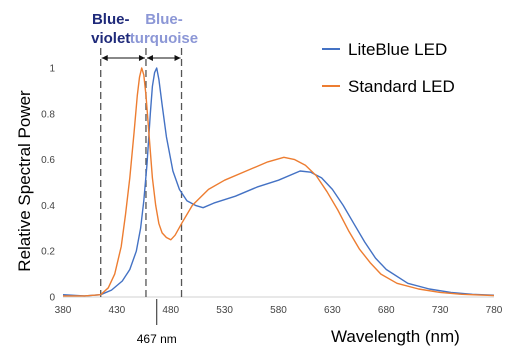 The height and width of the screenshot is (347, 511). I want to click on y-axis-ticks: 0 0.2 0.4 0.6 0.8 1, so click(48, 184).